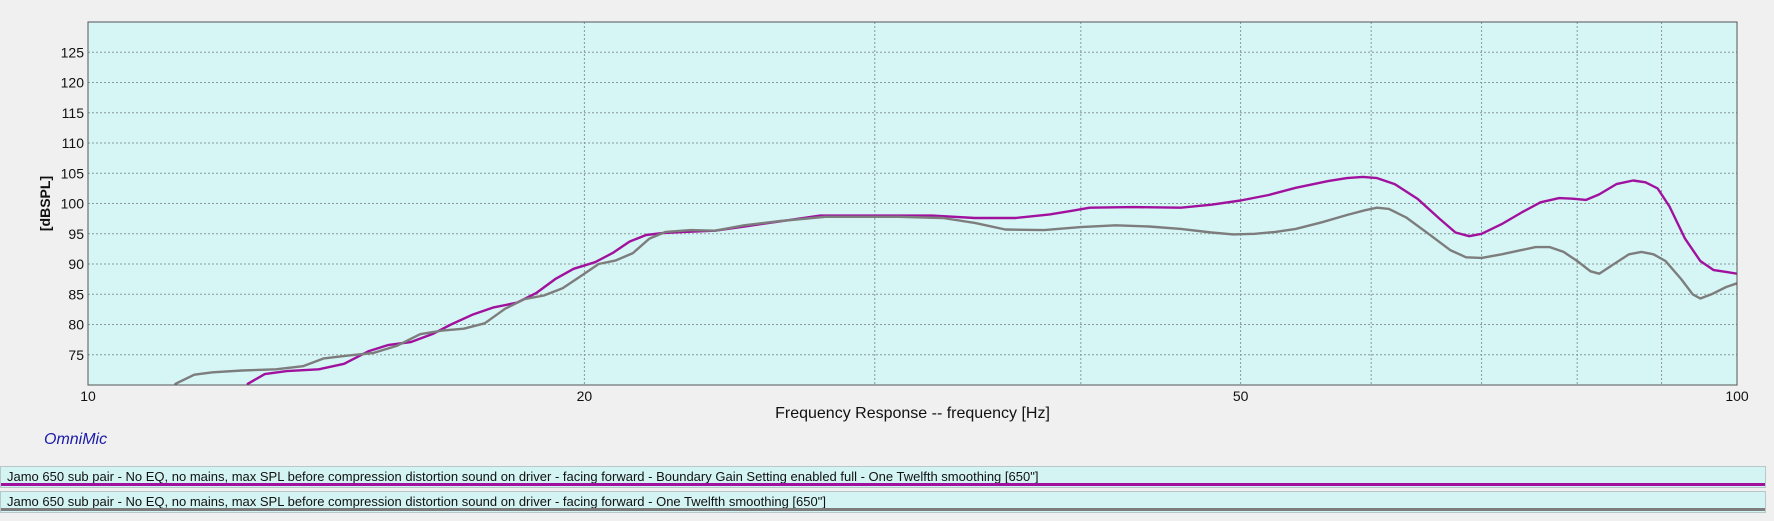 Image resolution: width=1774 pixels, height=521 pixels. I want to click on x-tick-label: 50, so click(1241, 396).